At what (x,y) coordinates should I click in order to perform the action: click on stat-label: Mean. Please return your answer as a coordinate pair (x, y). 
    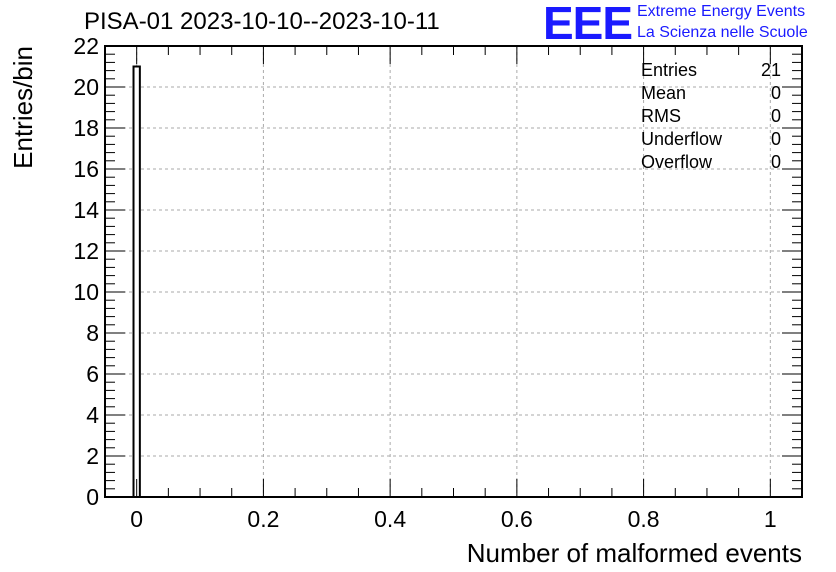
    Looking at the image, I should click on (664, 93).